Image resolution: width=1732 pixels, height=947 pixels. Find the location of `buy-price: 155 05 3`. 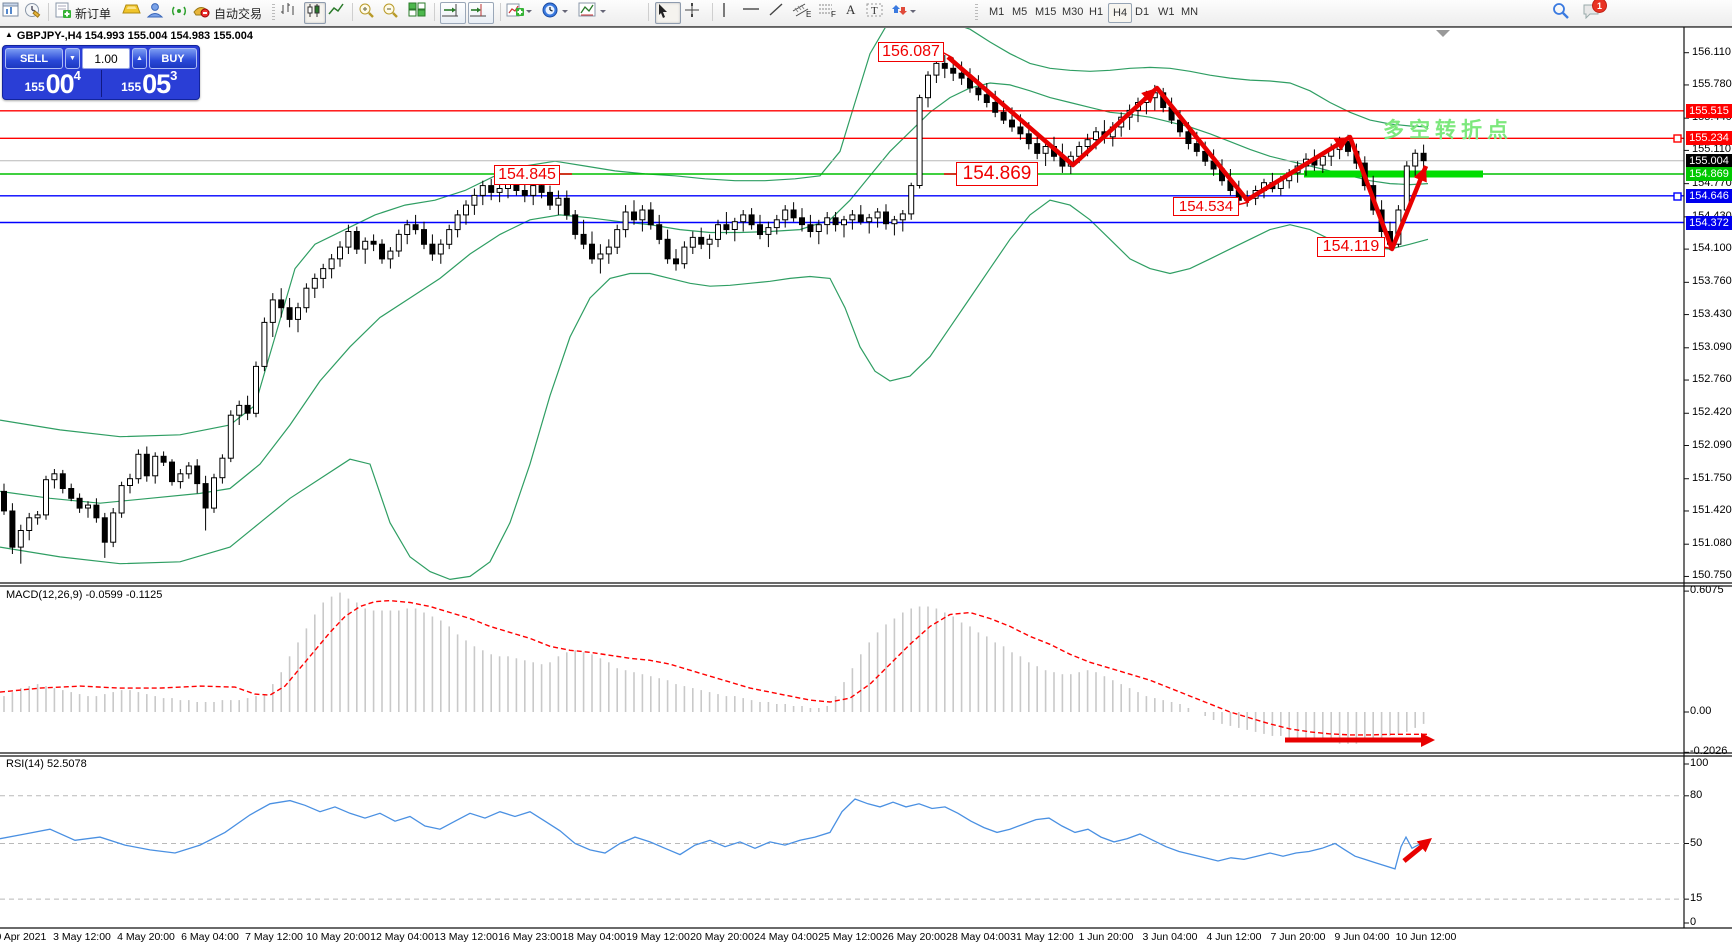

buy-price: 155 05 3 is located at coordinates (149, 83).